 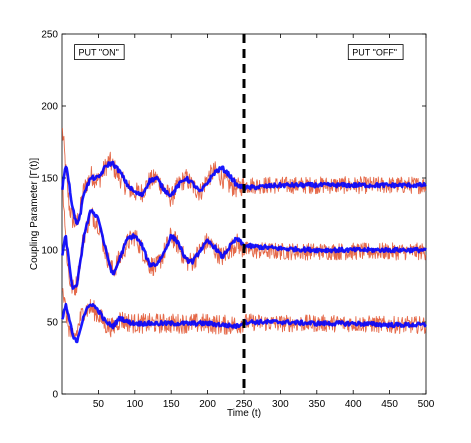 What do you see at coordinates (244, 404) in the screenshot?
I see `x-tick-label: 250` at bounding box center [244, 404].